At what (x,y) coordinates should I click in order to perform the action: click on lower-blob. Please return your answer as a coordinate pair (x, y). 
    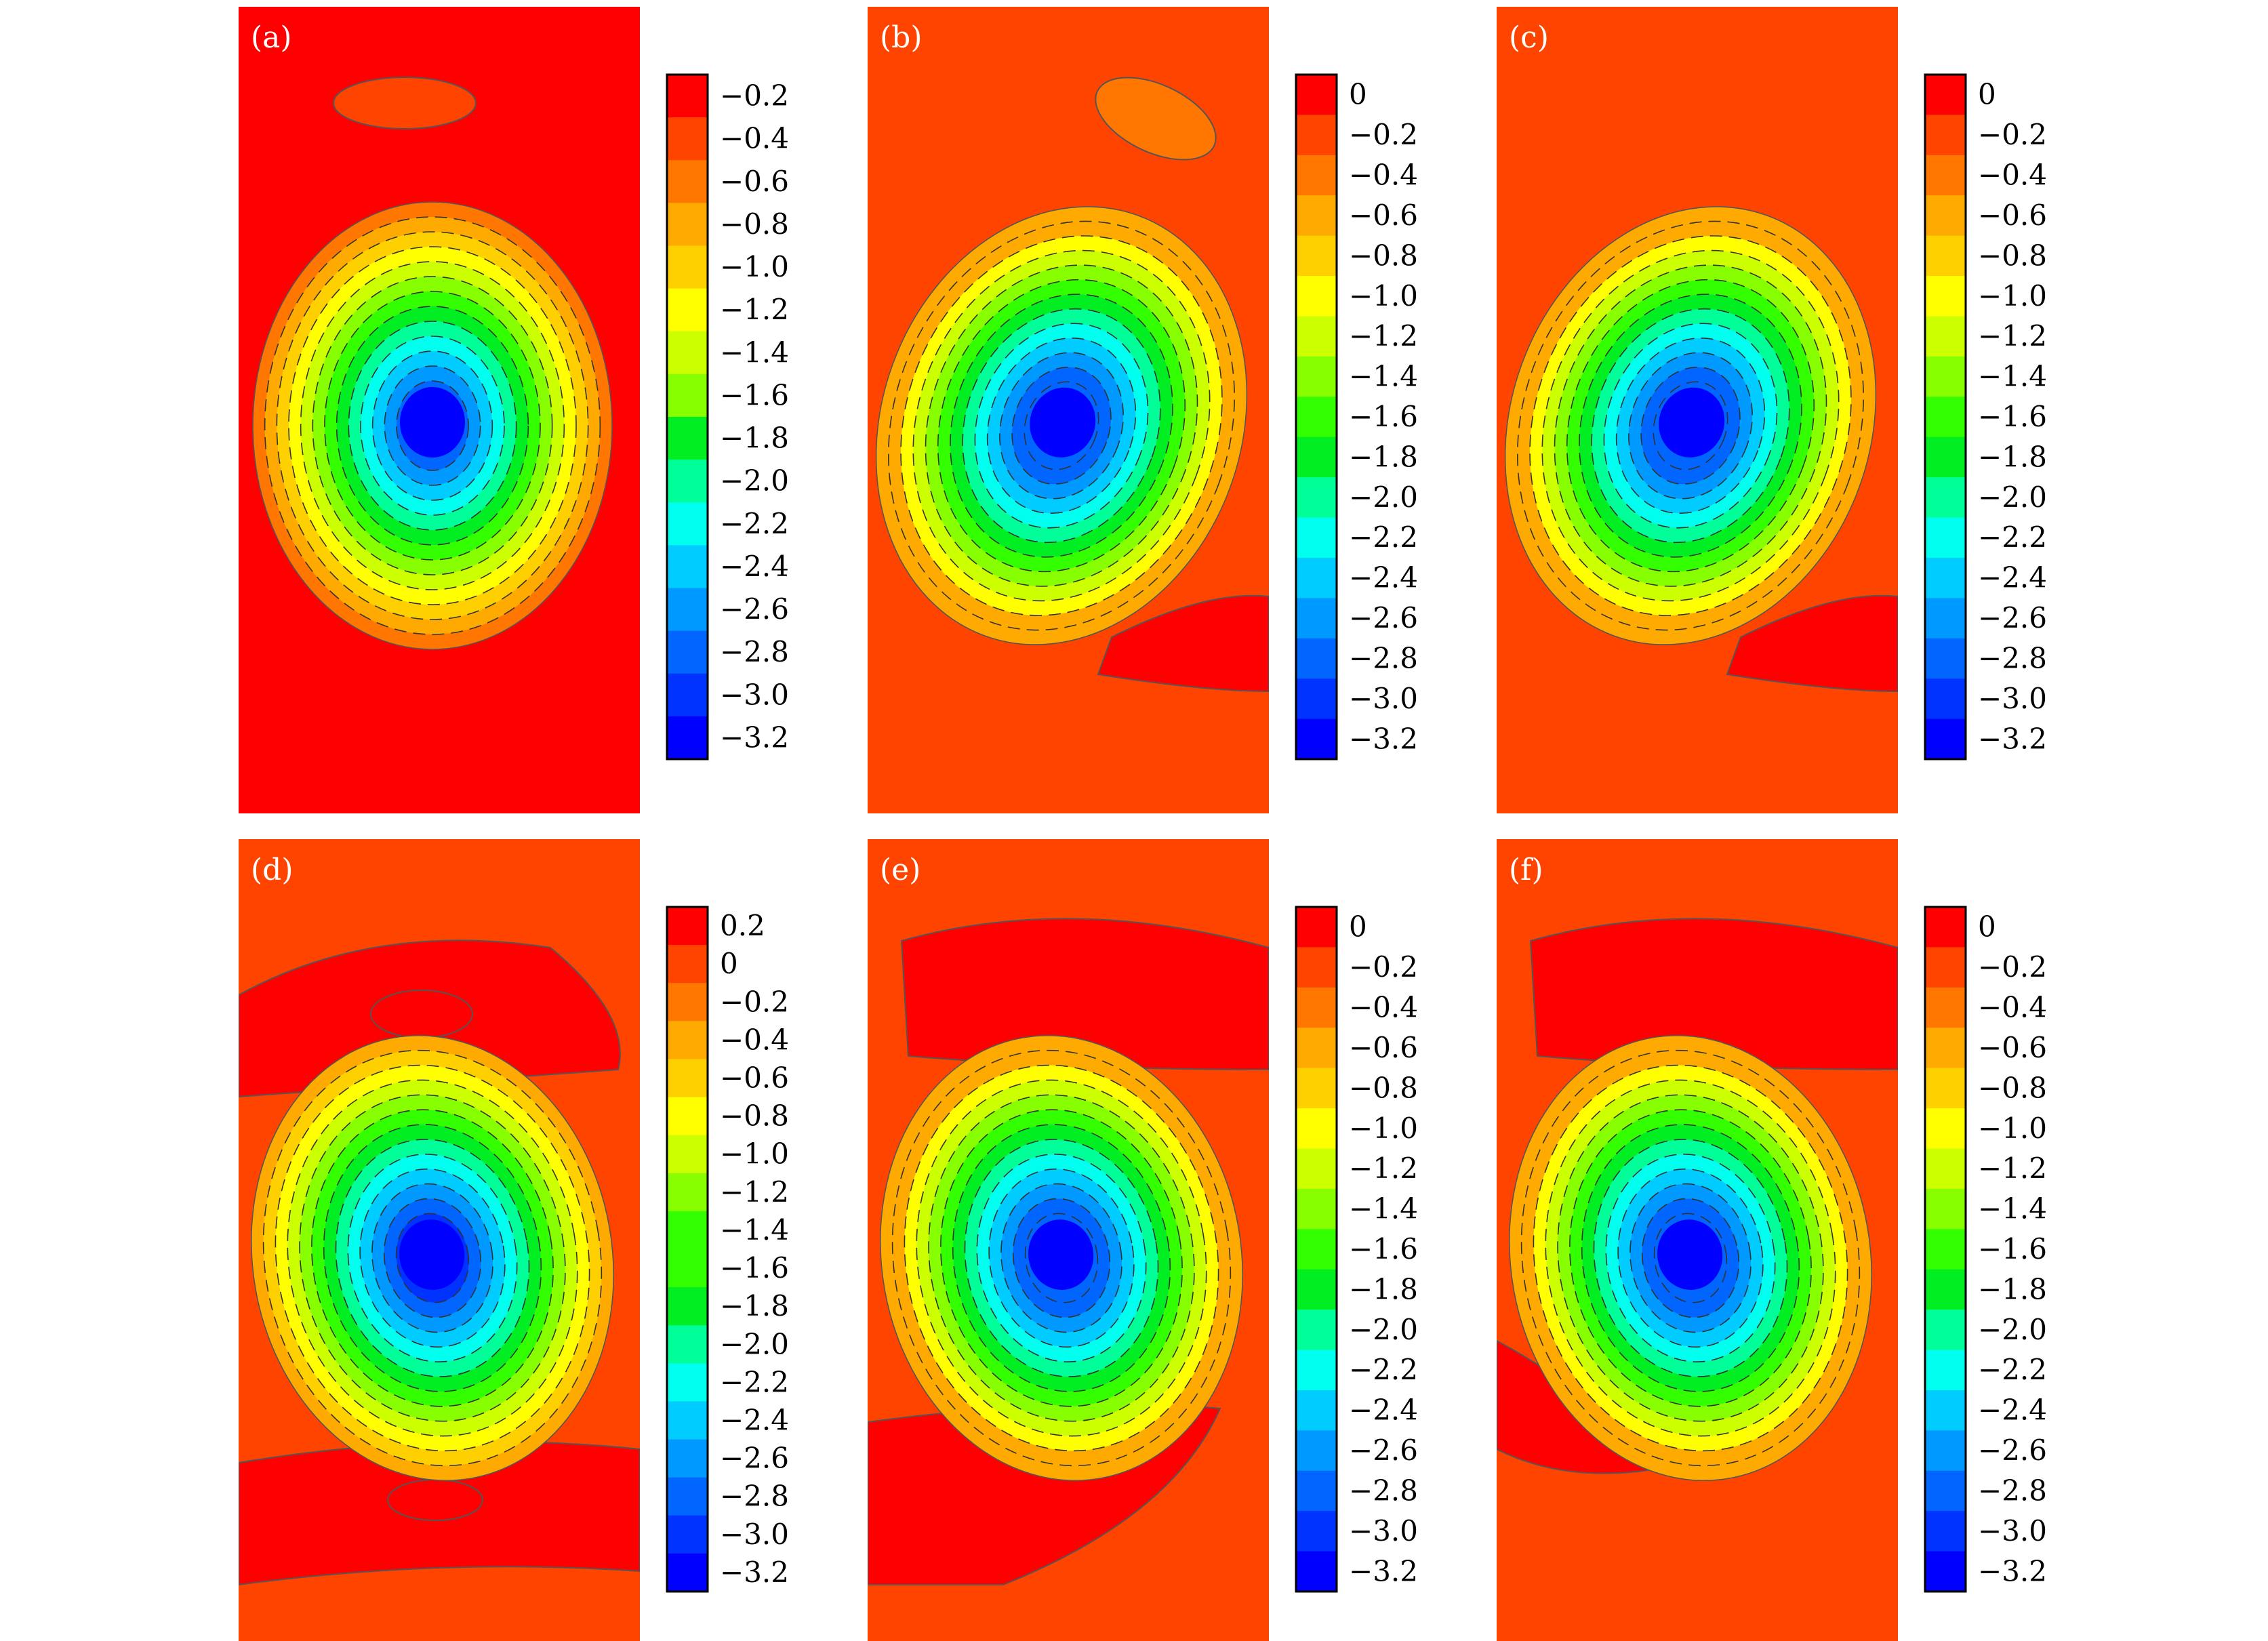
    Looking at the image, I should click on (1812, 643).